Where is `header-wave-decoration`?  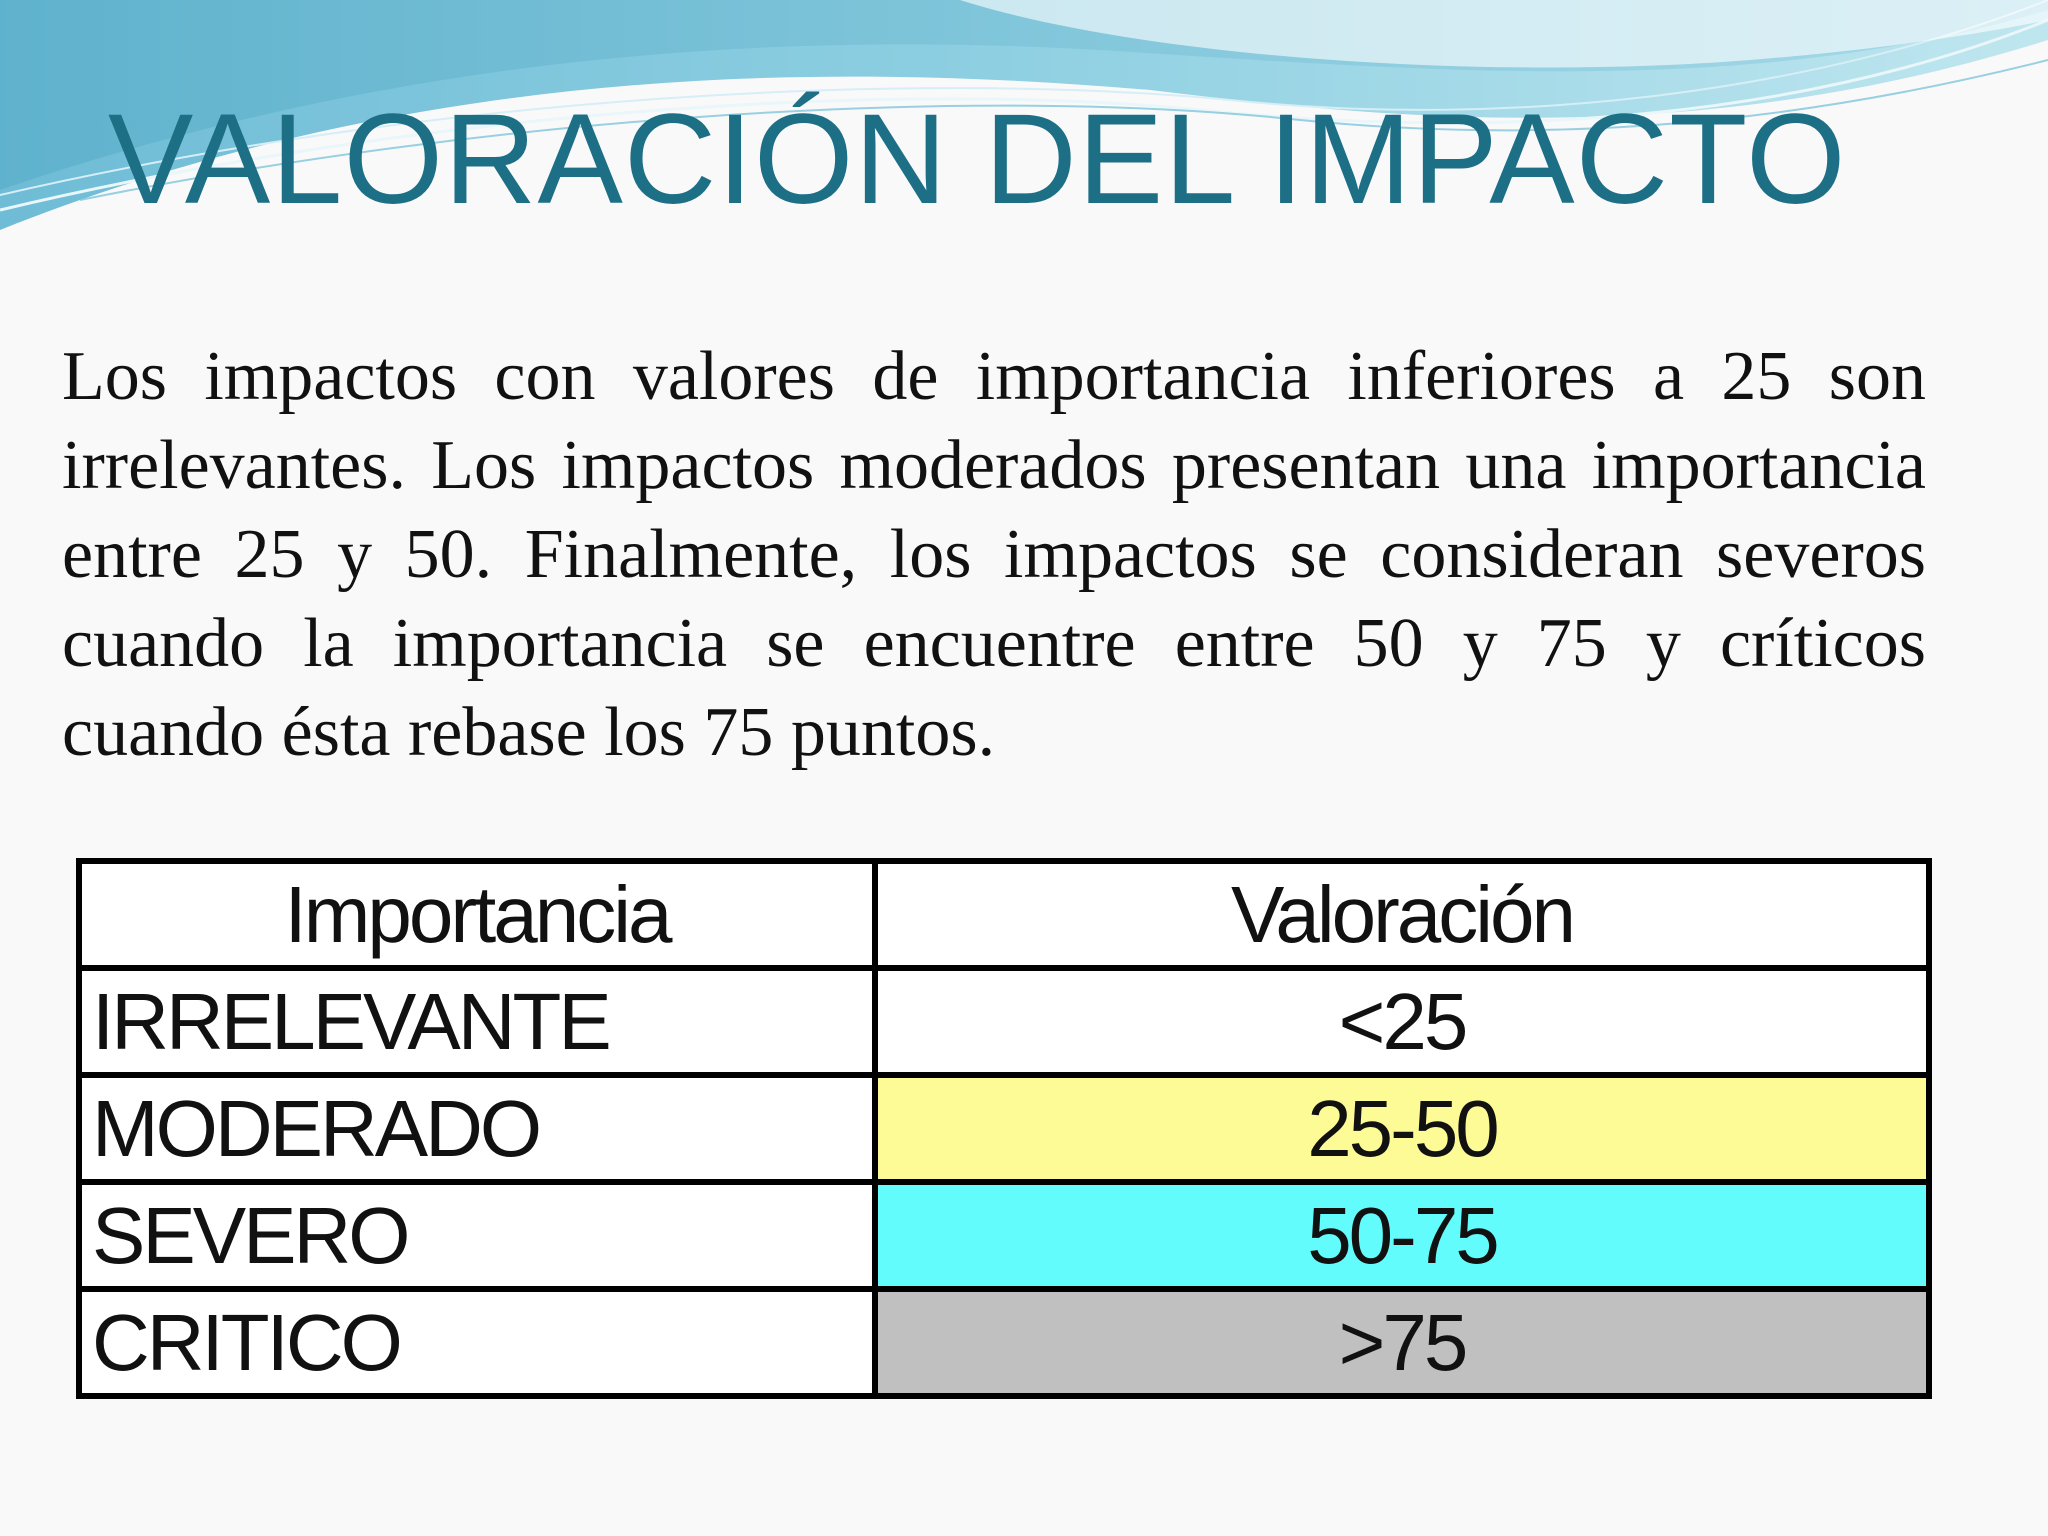 header-wave-decoration is located at coordinates (1024, 115).